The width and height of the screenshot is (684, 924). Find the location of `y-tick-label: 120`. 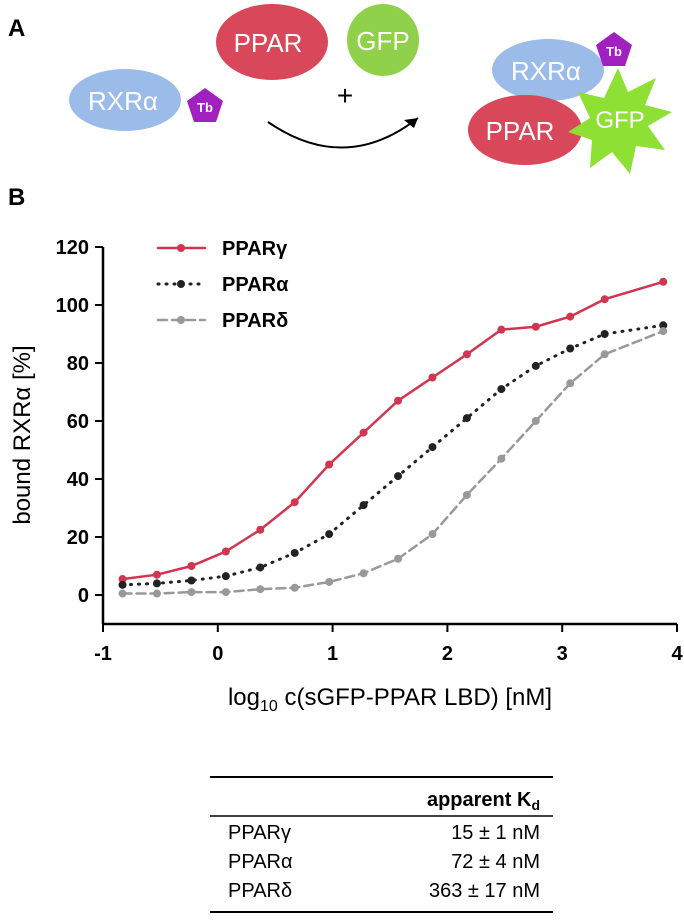

y-tick-label: 120 is located at coordinates (72, 248).